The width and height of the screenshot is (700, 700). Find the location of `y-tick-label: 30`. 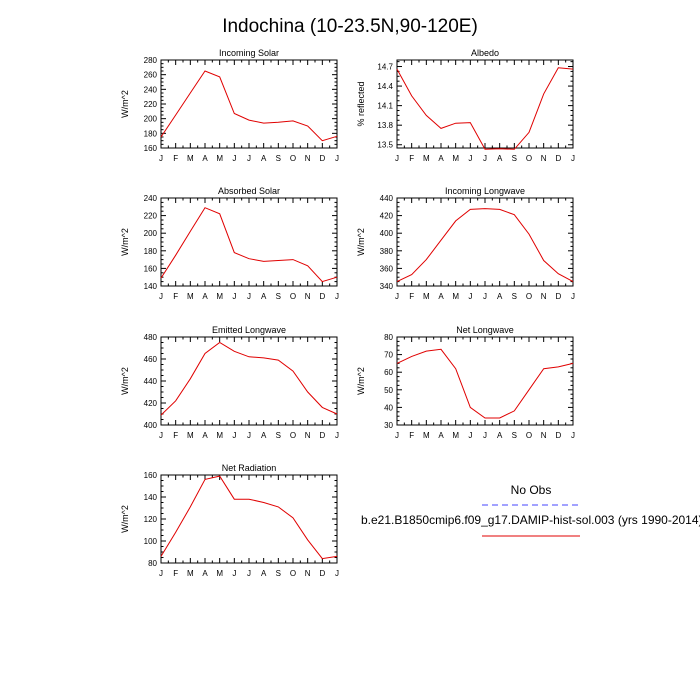

y-tick-label: 30 is located at coordinates (388, 425).